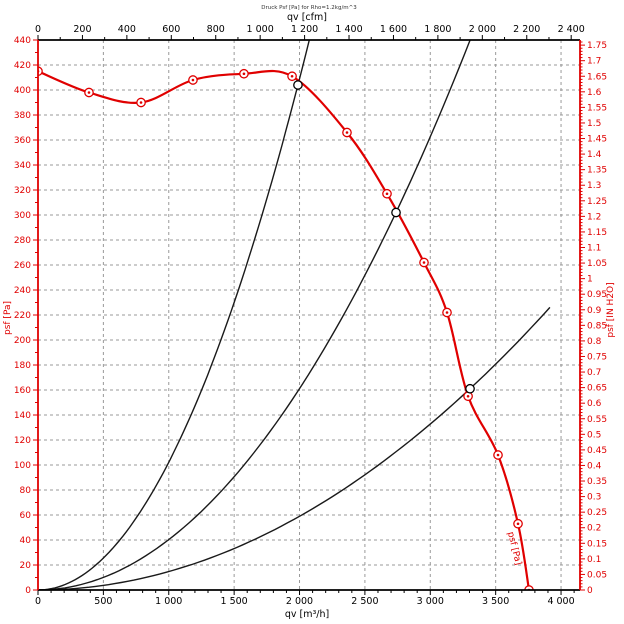 The height and width of the screenshot is (624, 624). I want to click on right-tick-label: 0.2, so click(594, 529).